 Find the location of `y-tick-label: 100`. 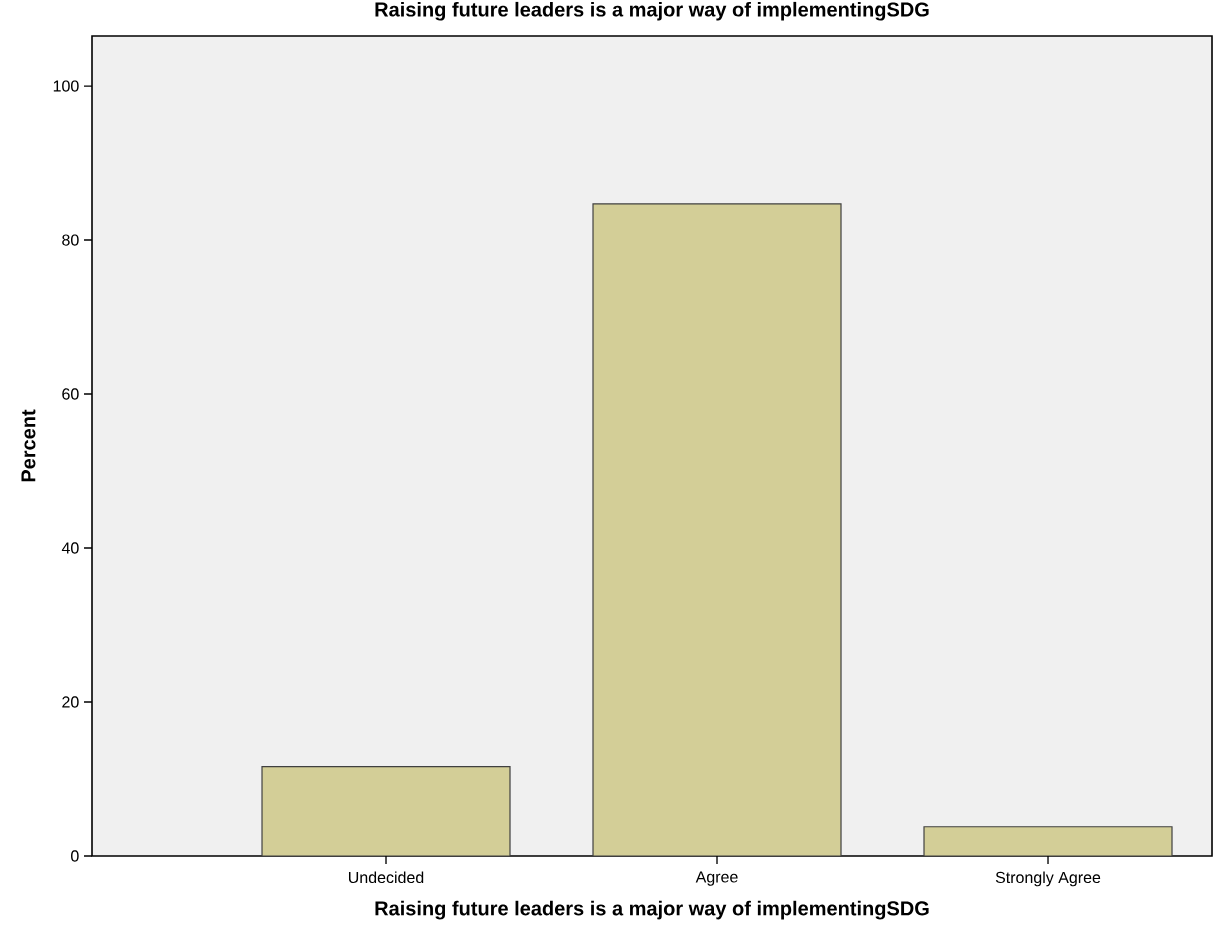

y-tick-label: 100 is located at coordinates (66, 86).